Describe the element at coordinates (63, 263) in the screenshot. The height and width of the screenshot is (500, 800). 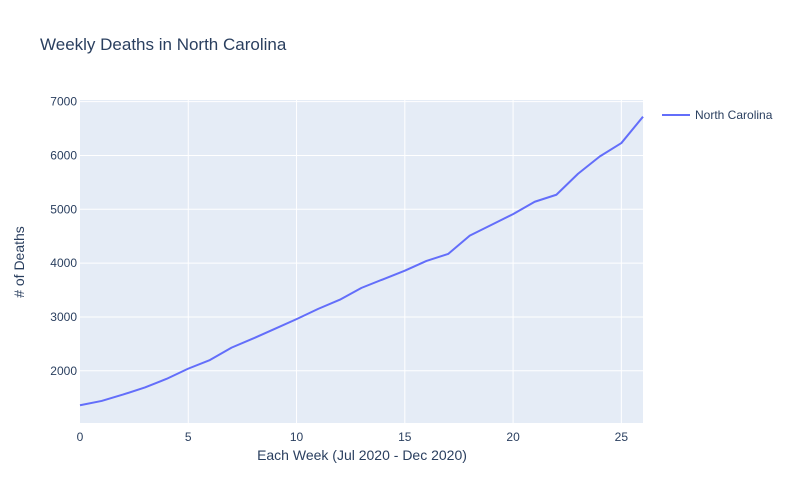
I see `y-tick-label: 4000` at that location.